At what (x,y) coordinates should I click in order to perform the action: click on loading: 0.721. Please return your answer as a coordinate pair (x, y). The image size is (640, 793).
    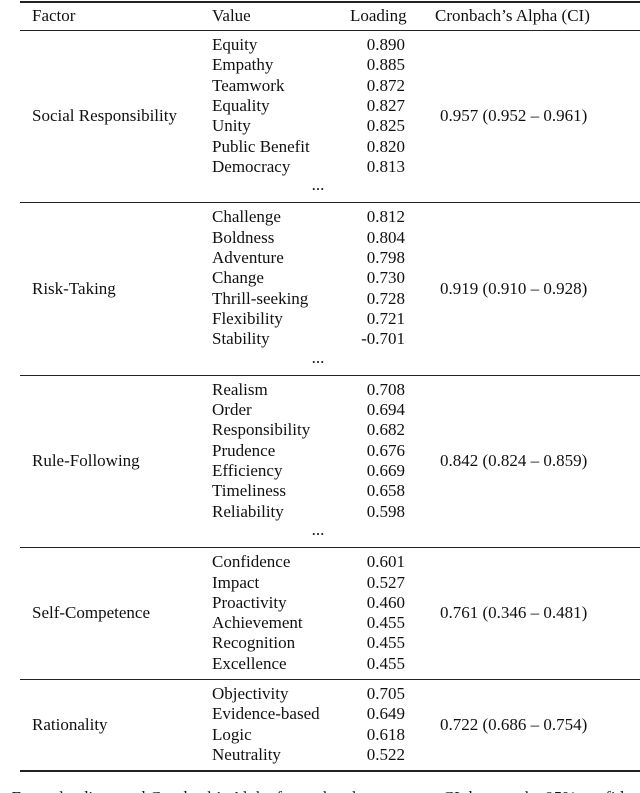
    Looking at the image, I should click on (385, 318).